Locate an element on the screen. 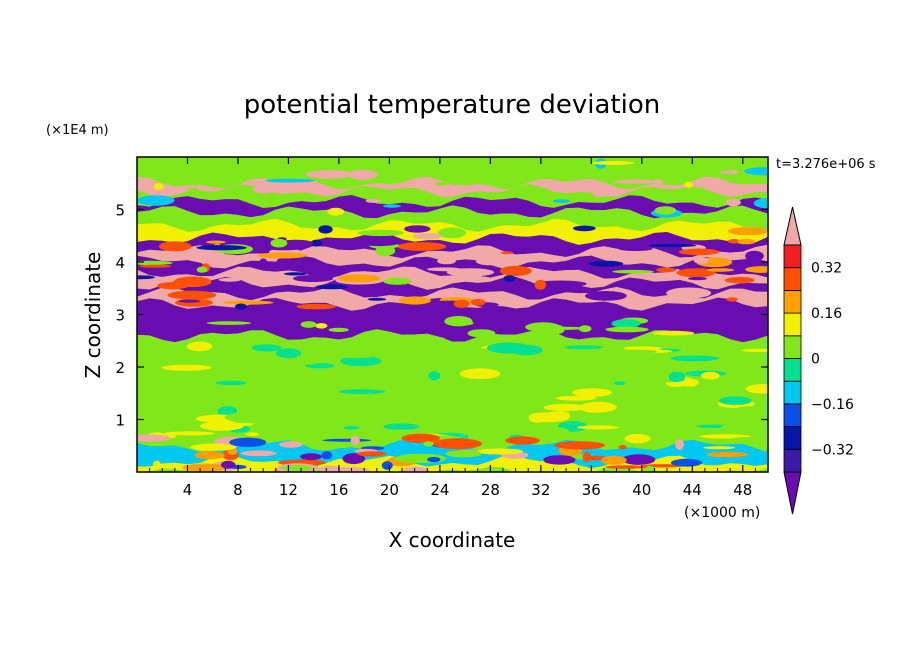 The width and height of the screenshot is (904, 654). x-tick-label: 8 is located at coordinates (238, 490).